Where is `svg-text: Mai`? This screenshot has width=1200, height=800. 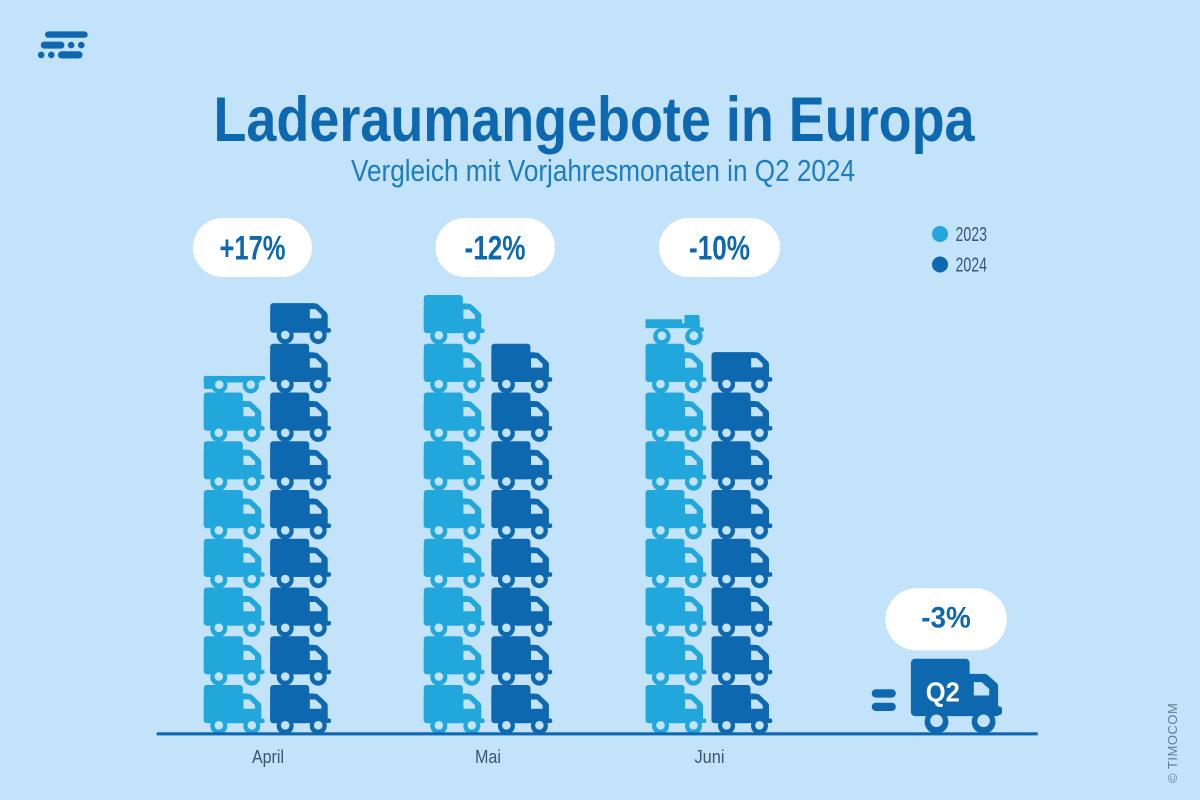
svg-text: Mai is located at coordinates (488, 757).